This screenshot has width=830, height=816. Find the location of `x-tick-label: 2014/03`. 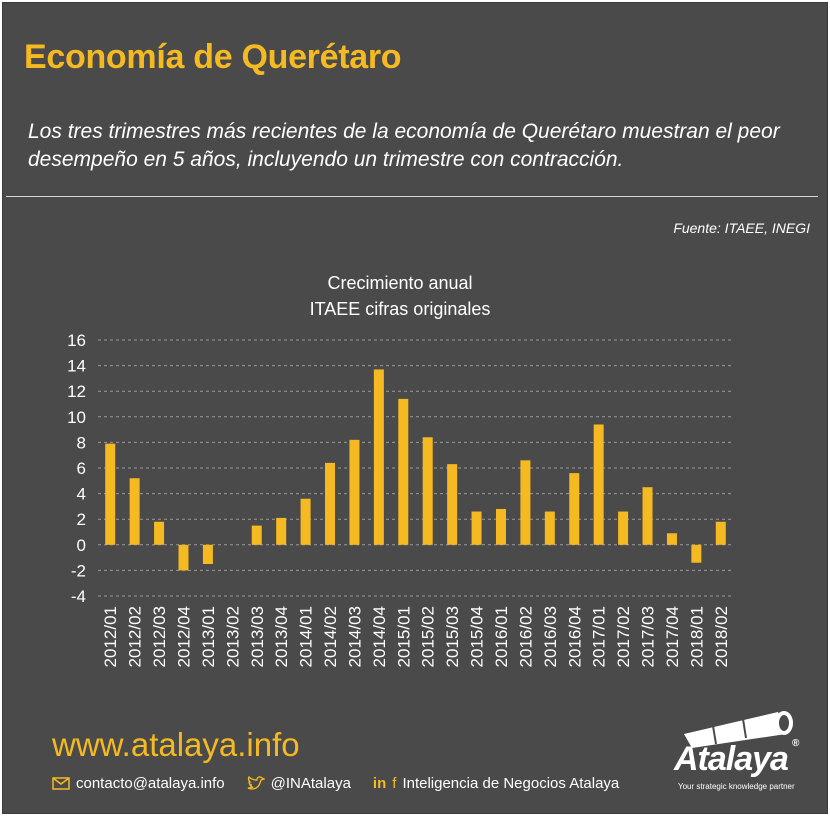

x-tick-label: 2014/03 is located at coordinates (354, 636).